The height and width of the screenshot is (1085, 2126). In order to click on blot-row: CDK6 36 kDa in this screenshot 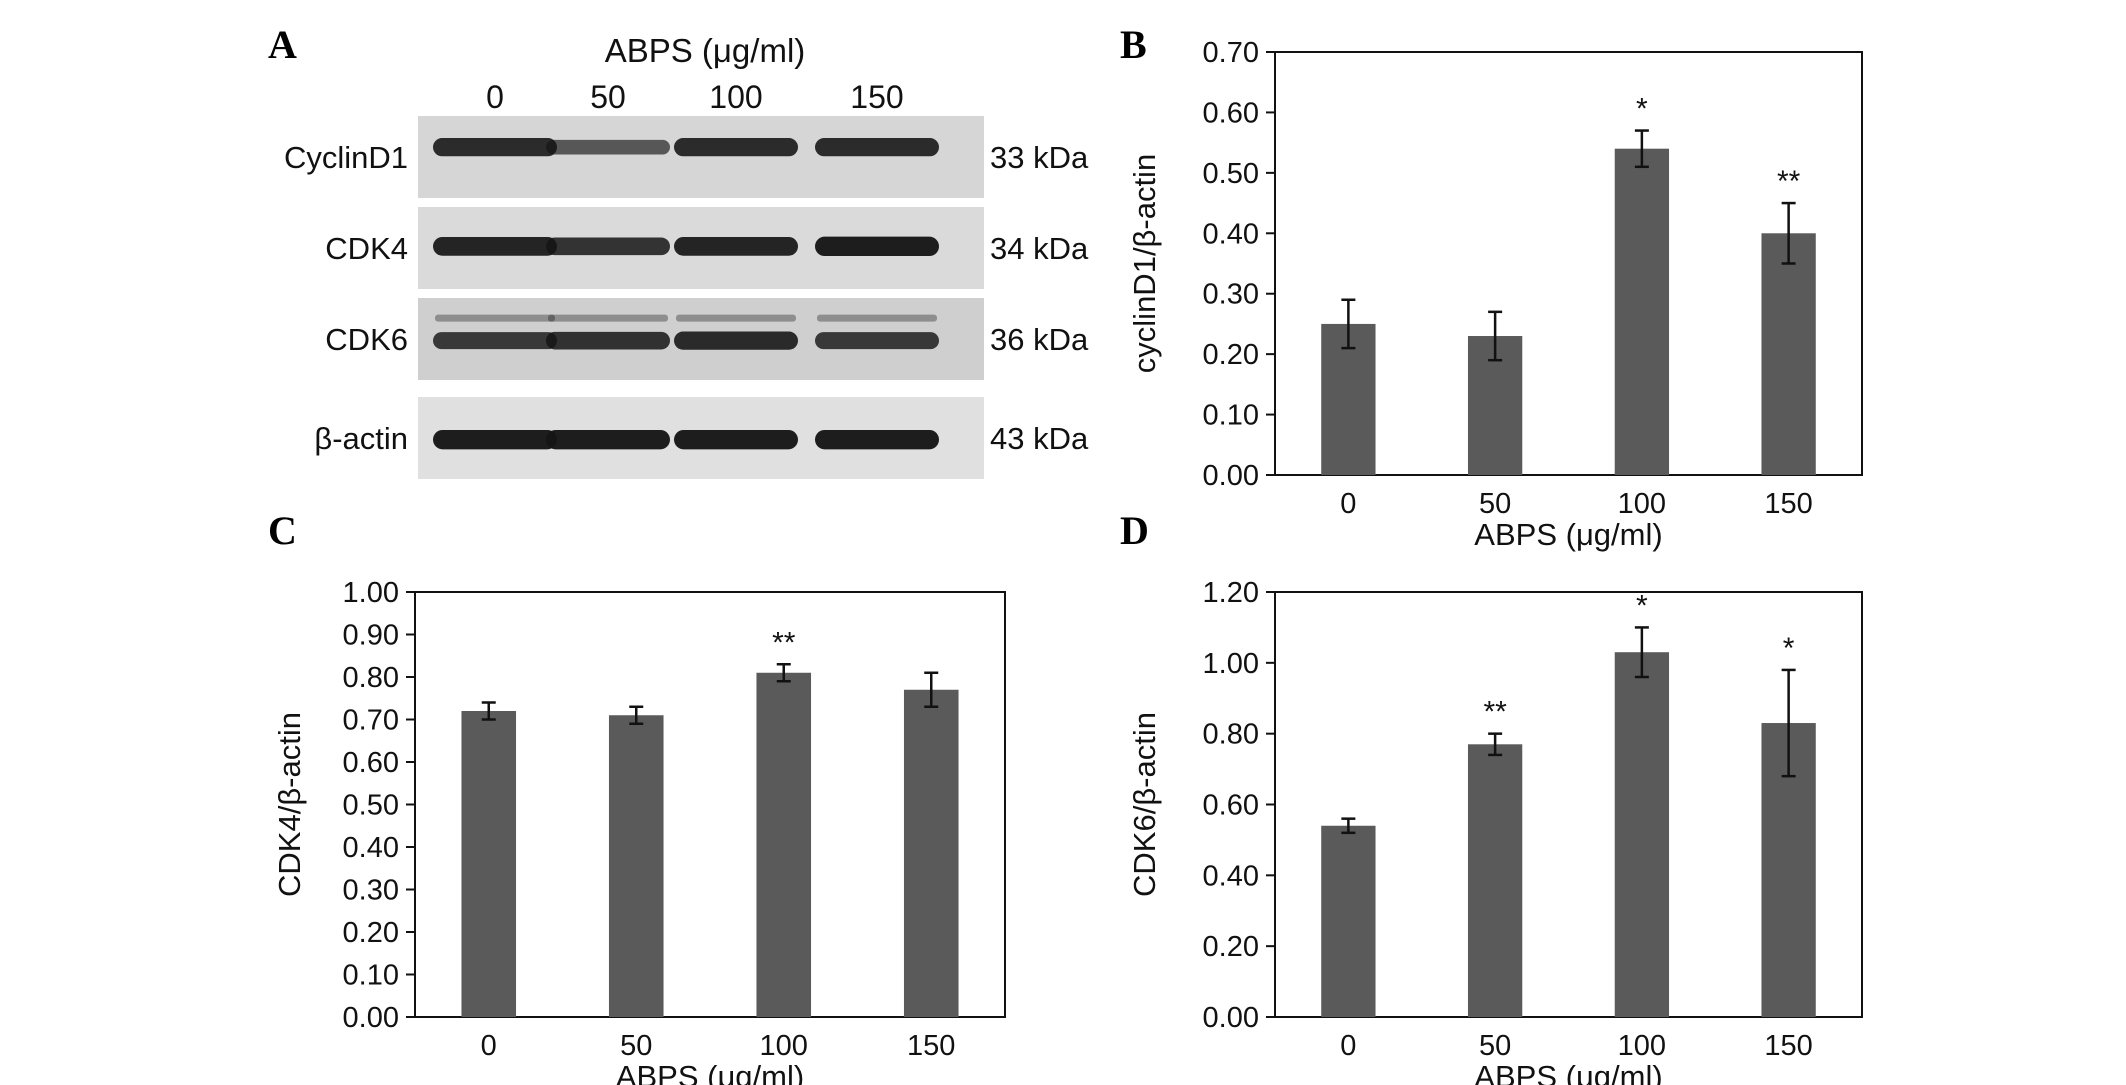, I will do `click(707, 339)`.